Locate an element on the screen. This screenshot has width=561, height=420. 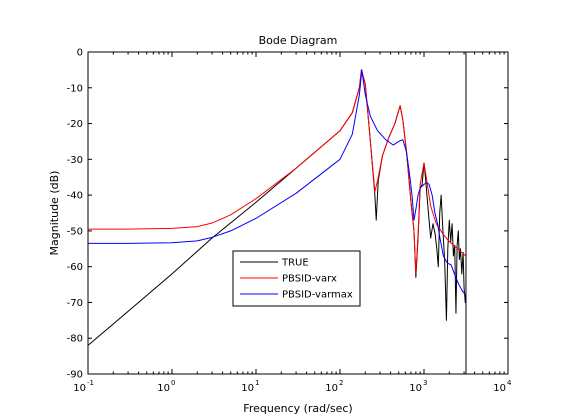
x-tick-label: 10 4 is located at coordinates (502, 386).